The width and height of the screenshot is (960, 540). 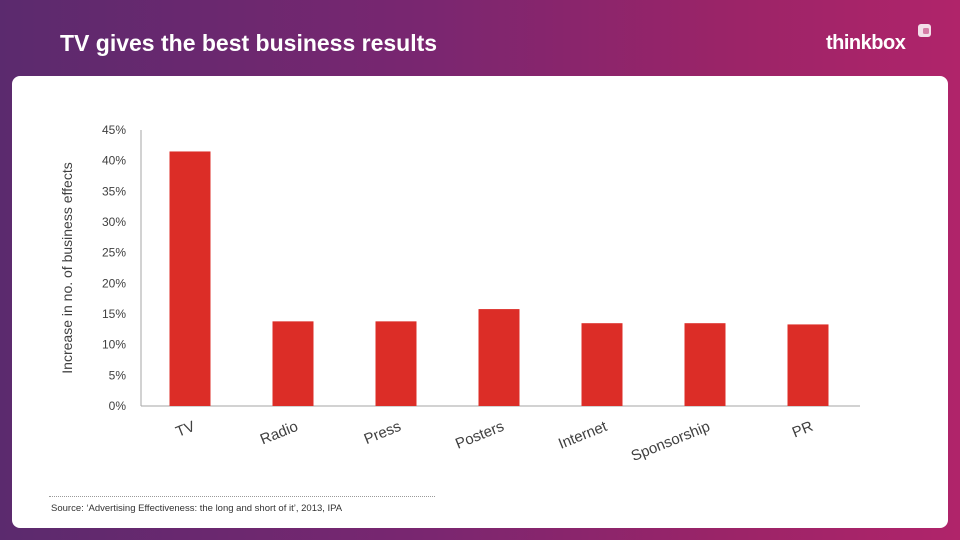 What do you see at coordinates (114, 314) in the screenshot?
I see `y-tick-label: 15%` at bounding box center [114, 314].